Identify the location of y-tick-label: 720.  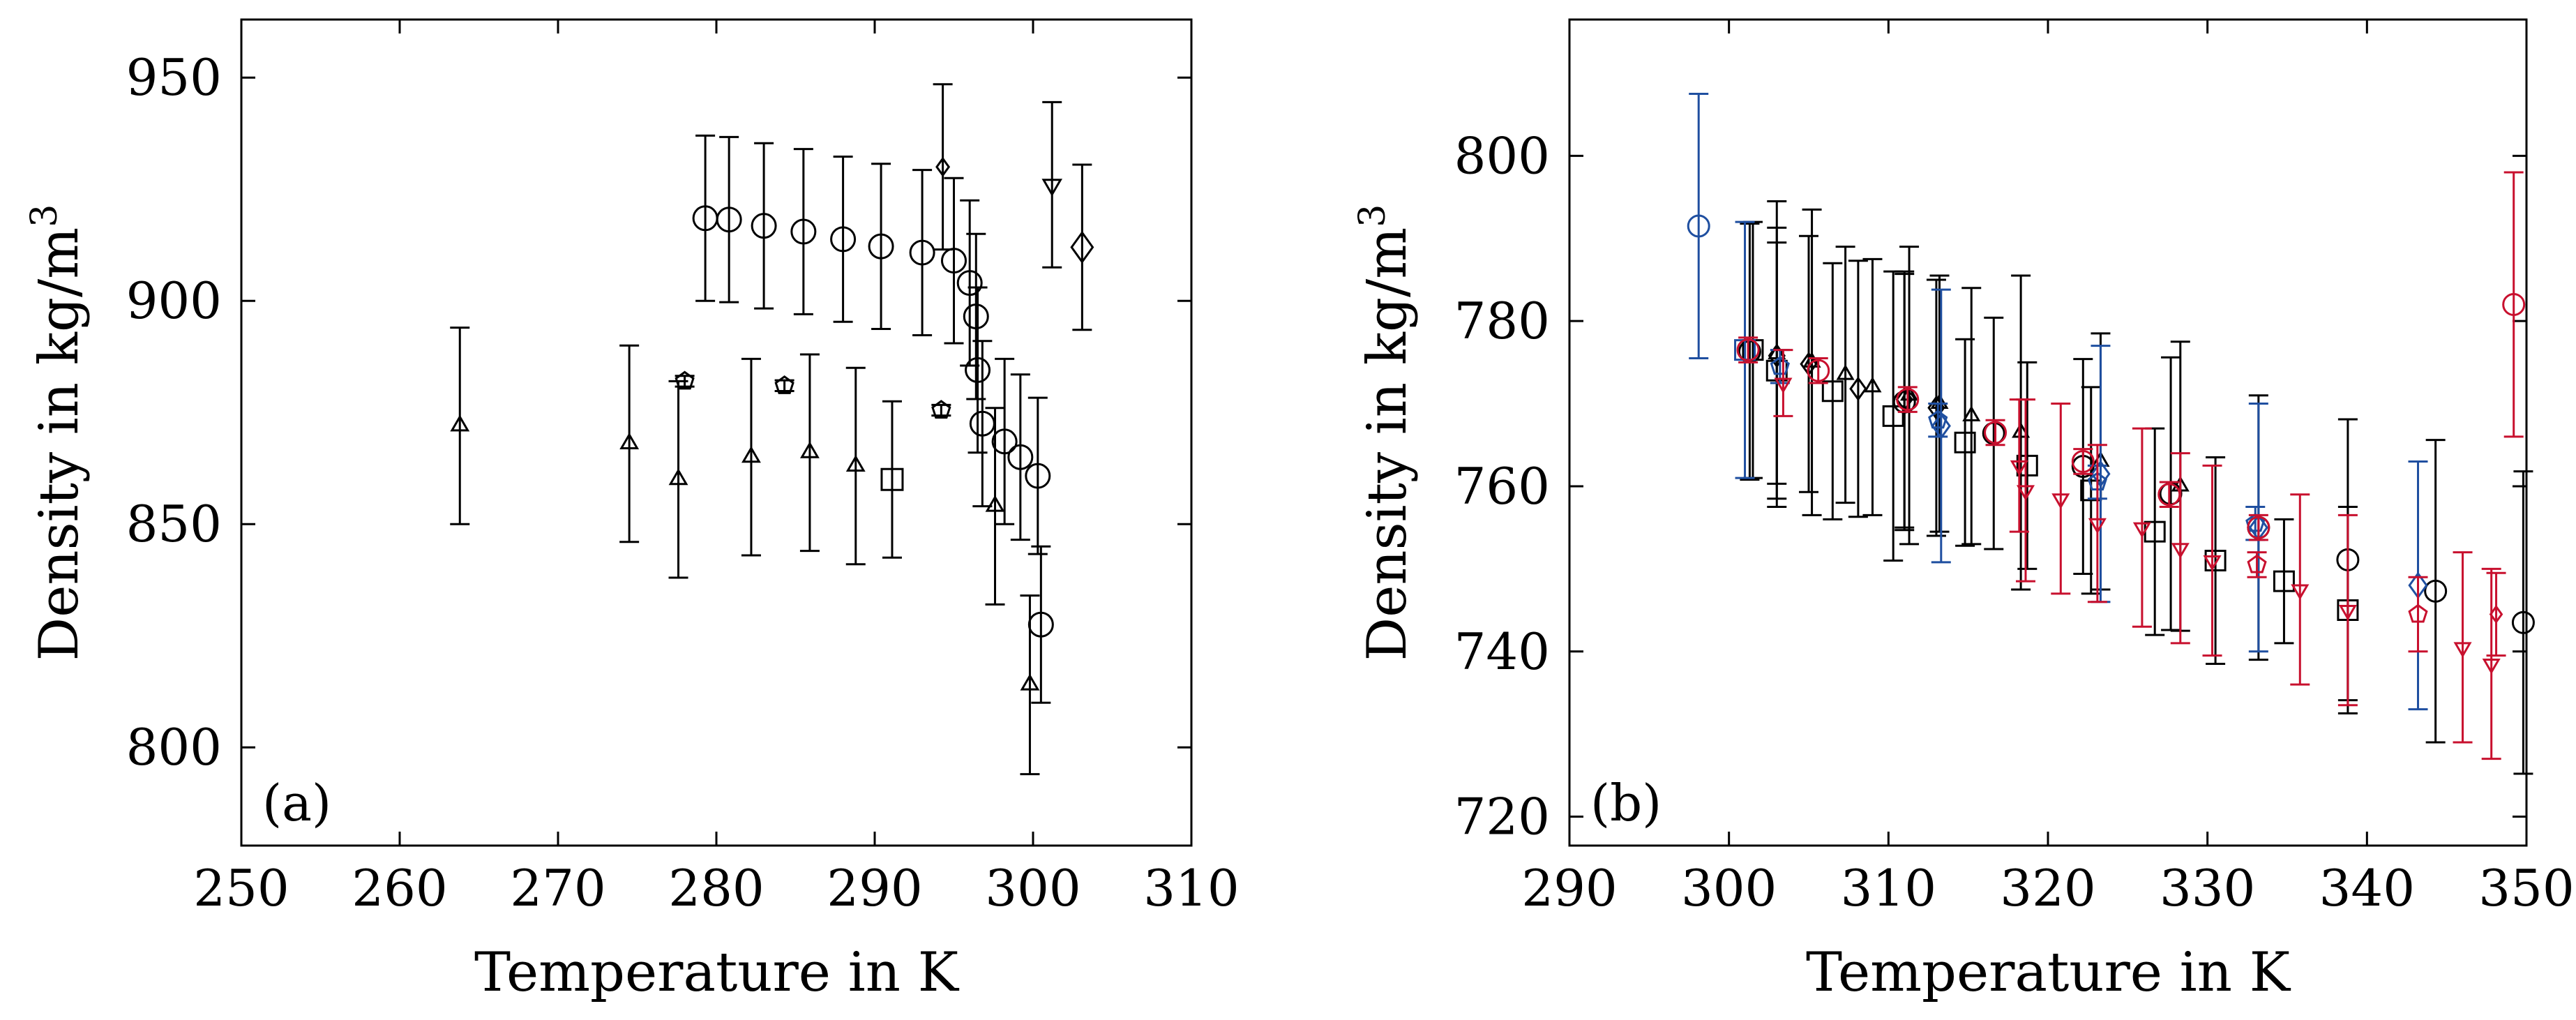
(1502, 817).